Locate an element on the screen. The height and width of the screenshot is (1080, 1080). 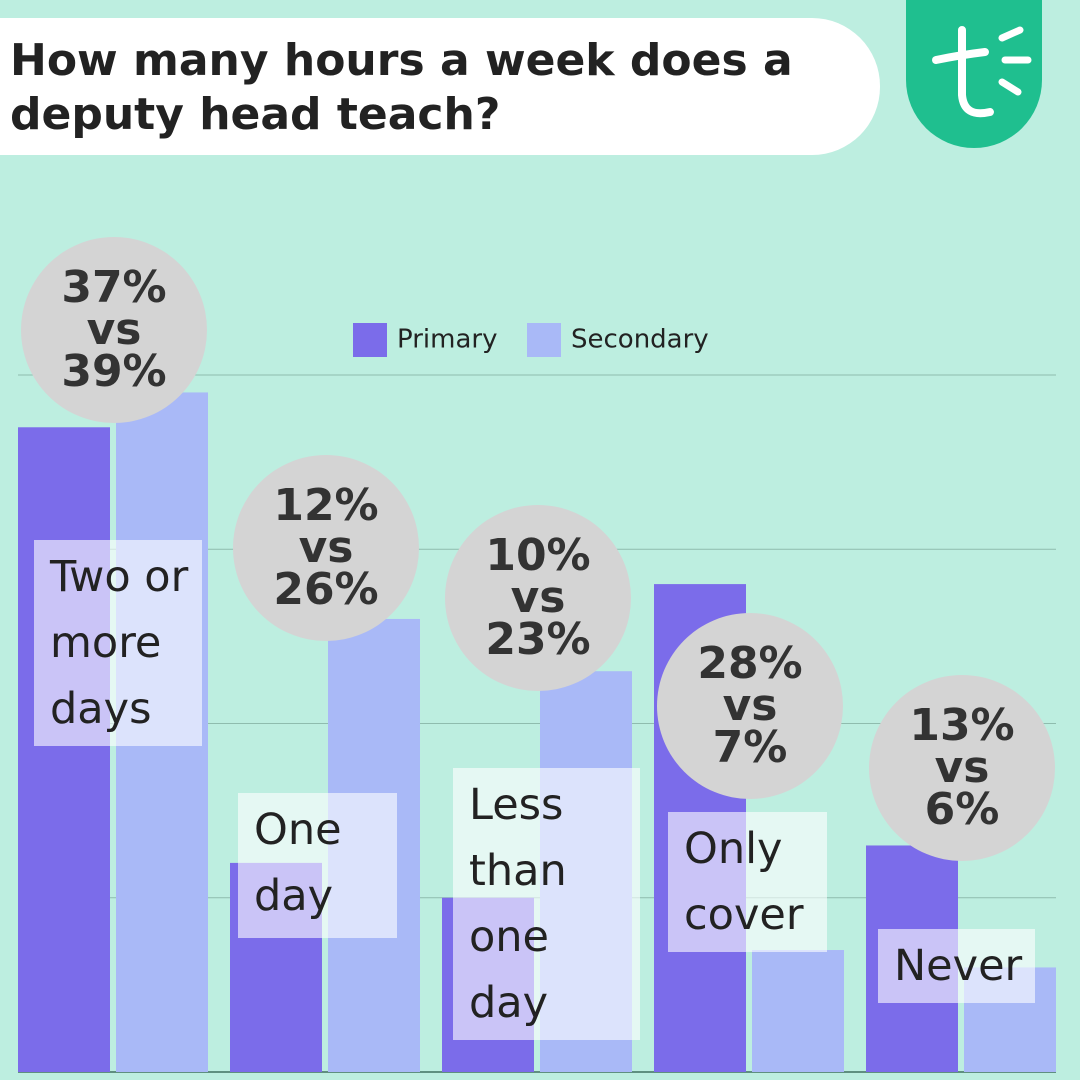
value-label: 37% is located at coordinates (113, 287).